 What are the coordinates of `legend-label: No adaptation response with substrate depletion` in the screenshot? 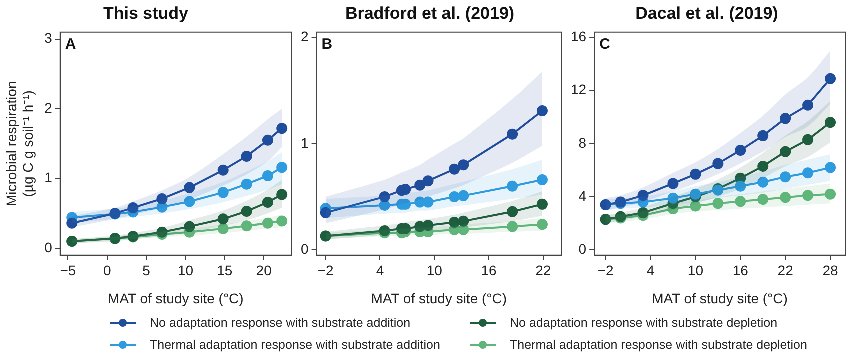 It's located at (644, 323).